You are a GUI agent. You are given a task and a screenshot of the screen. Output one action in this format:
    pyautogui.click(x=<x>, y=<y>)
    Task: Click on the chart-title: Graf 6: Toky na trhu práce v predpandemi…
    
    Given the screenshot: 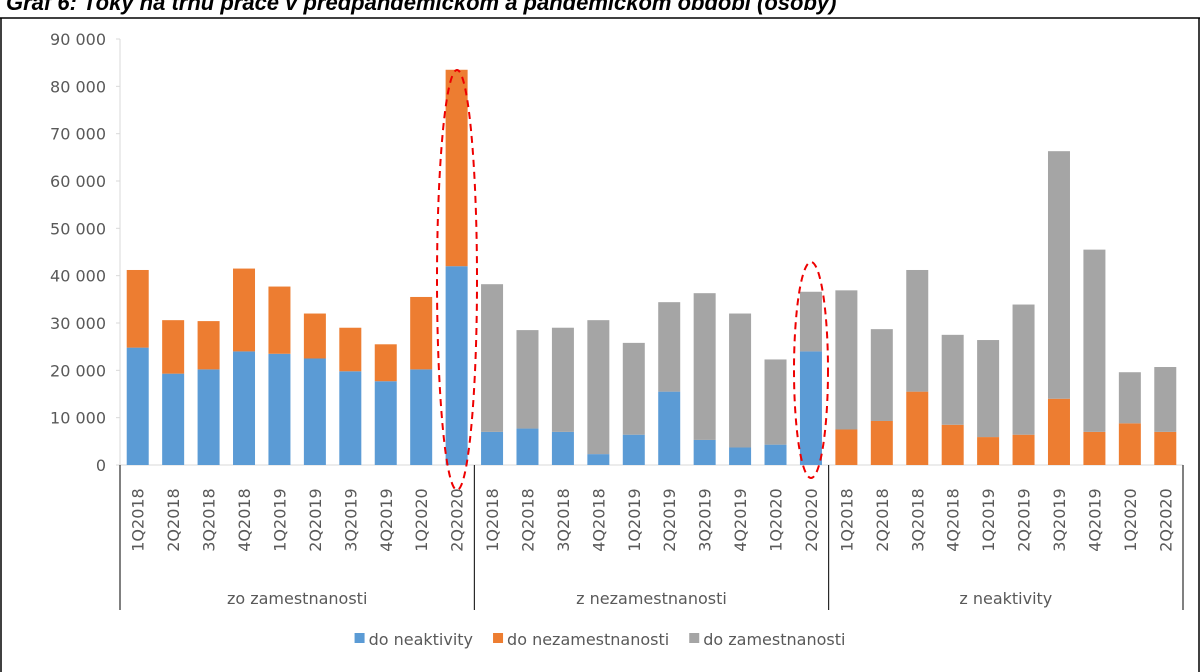 What is the action you would take?
    pyautogui.click(x=421, y=7)
    